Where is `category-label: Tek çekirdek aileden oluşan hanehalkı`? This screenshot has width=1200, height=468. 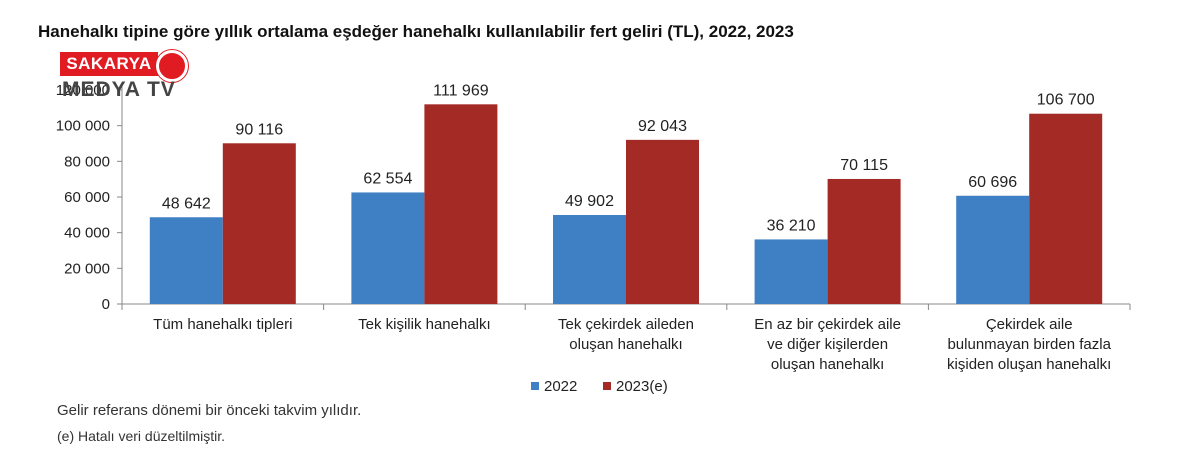
category-label: Tek çekirdek aileden oluşan hanehalkı is located at coordinates (626, 334).